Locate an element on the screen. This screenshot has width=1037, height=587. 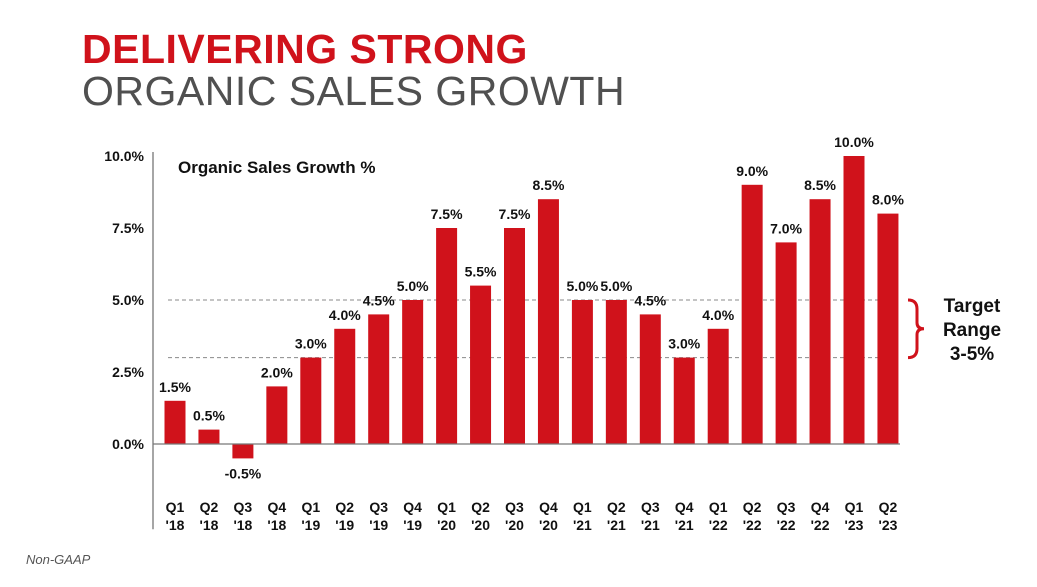
target-range-label: Target Range 3-5% is located at coordinates (972, 330).